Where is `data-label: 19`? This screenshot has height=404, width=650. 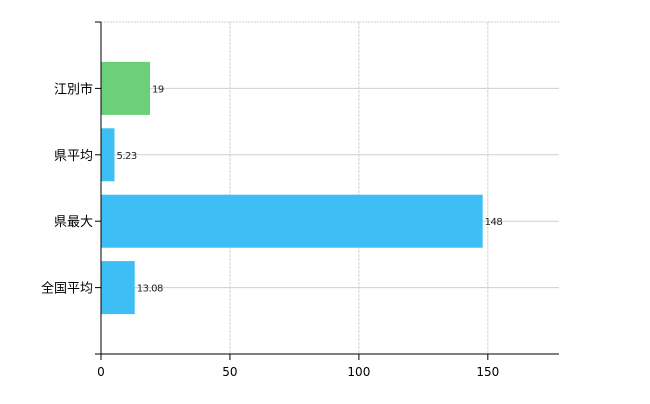
data-label: 19 is located at coordinates (158, 89).